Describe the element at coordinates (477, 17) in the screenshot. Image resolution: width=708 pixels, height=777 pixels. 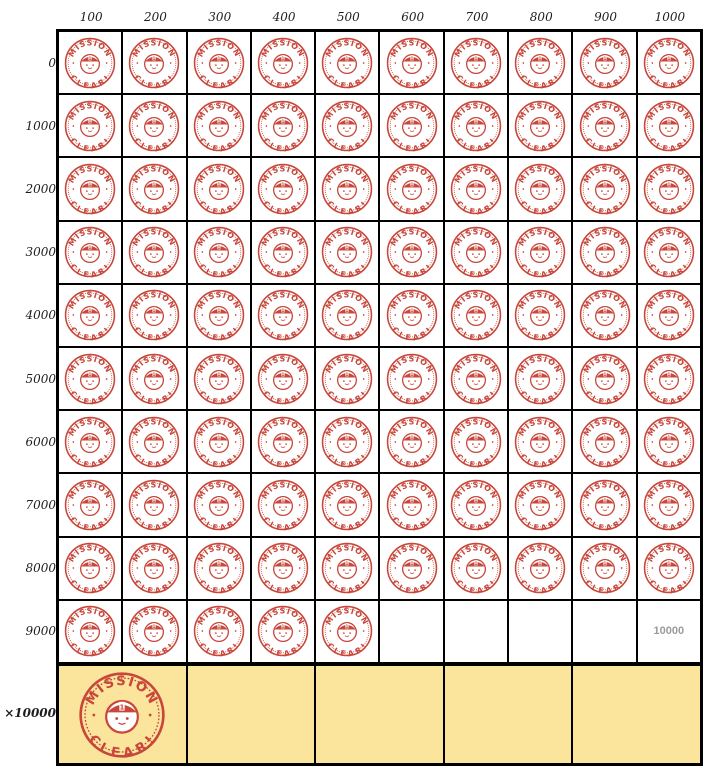
I see `column-label: 700` at that location.